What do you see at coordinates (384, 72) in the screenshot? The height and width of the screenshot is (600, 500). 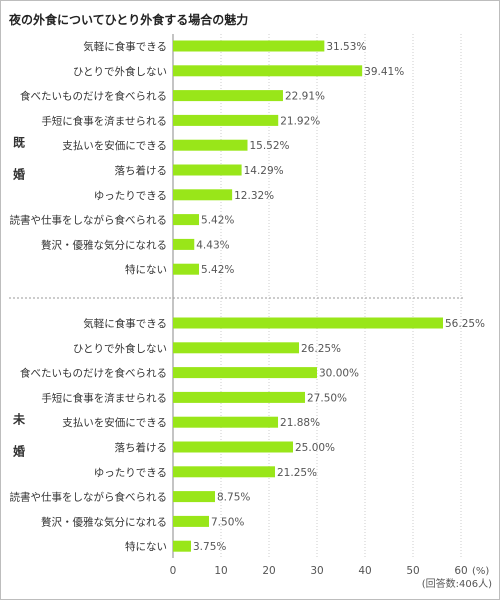 I see `value-label: 39.41%` at bounding box center [384, 72].